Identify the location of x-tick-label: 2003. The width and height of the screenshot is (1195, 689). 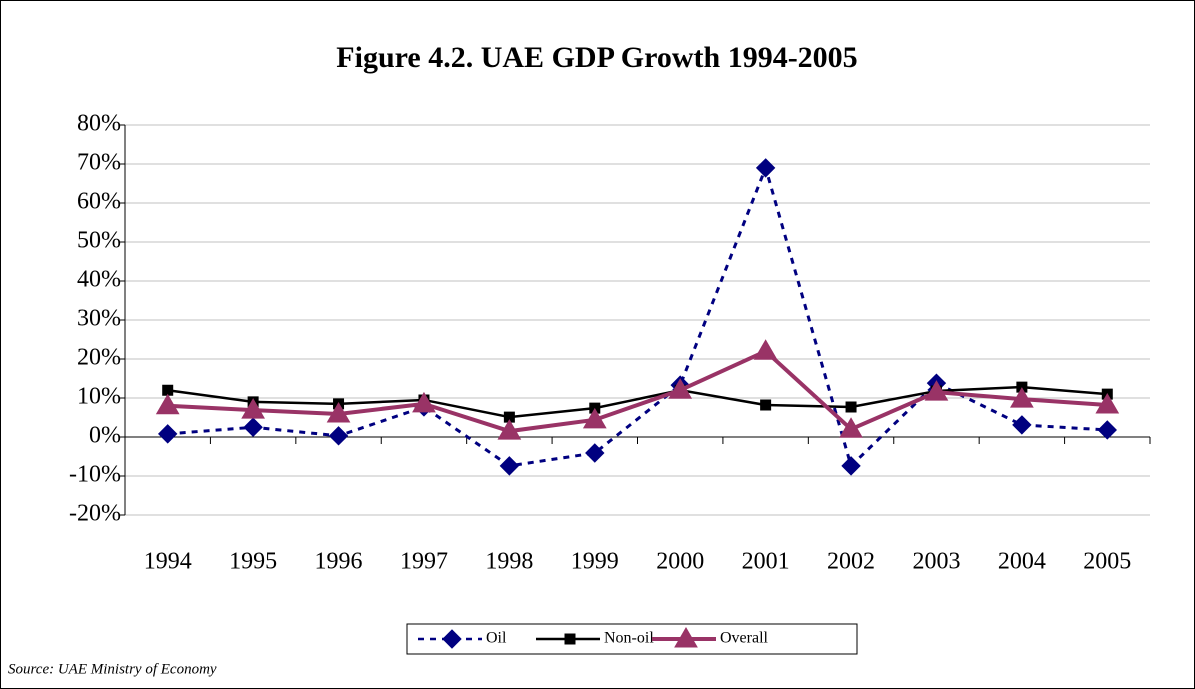
(936, 562).